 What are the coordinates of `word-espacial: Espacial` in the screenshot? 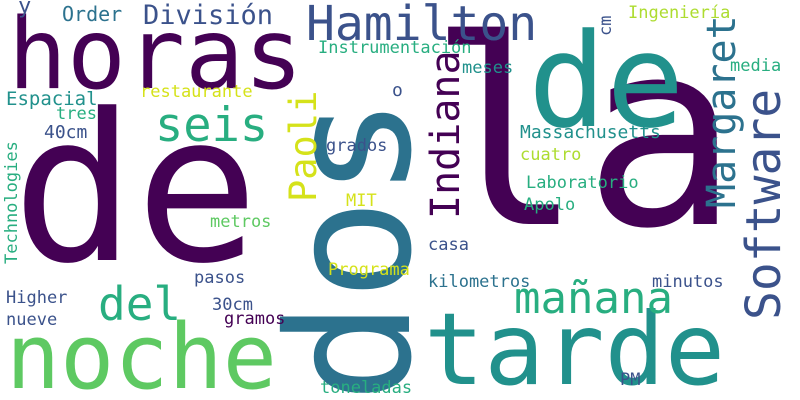 It's located at (52, 99).